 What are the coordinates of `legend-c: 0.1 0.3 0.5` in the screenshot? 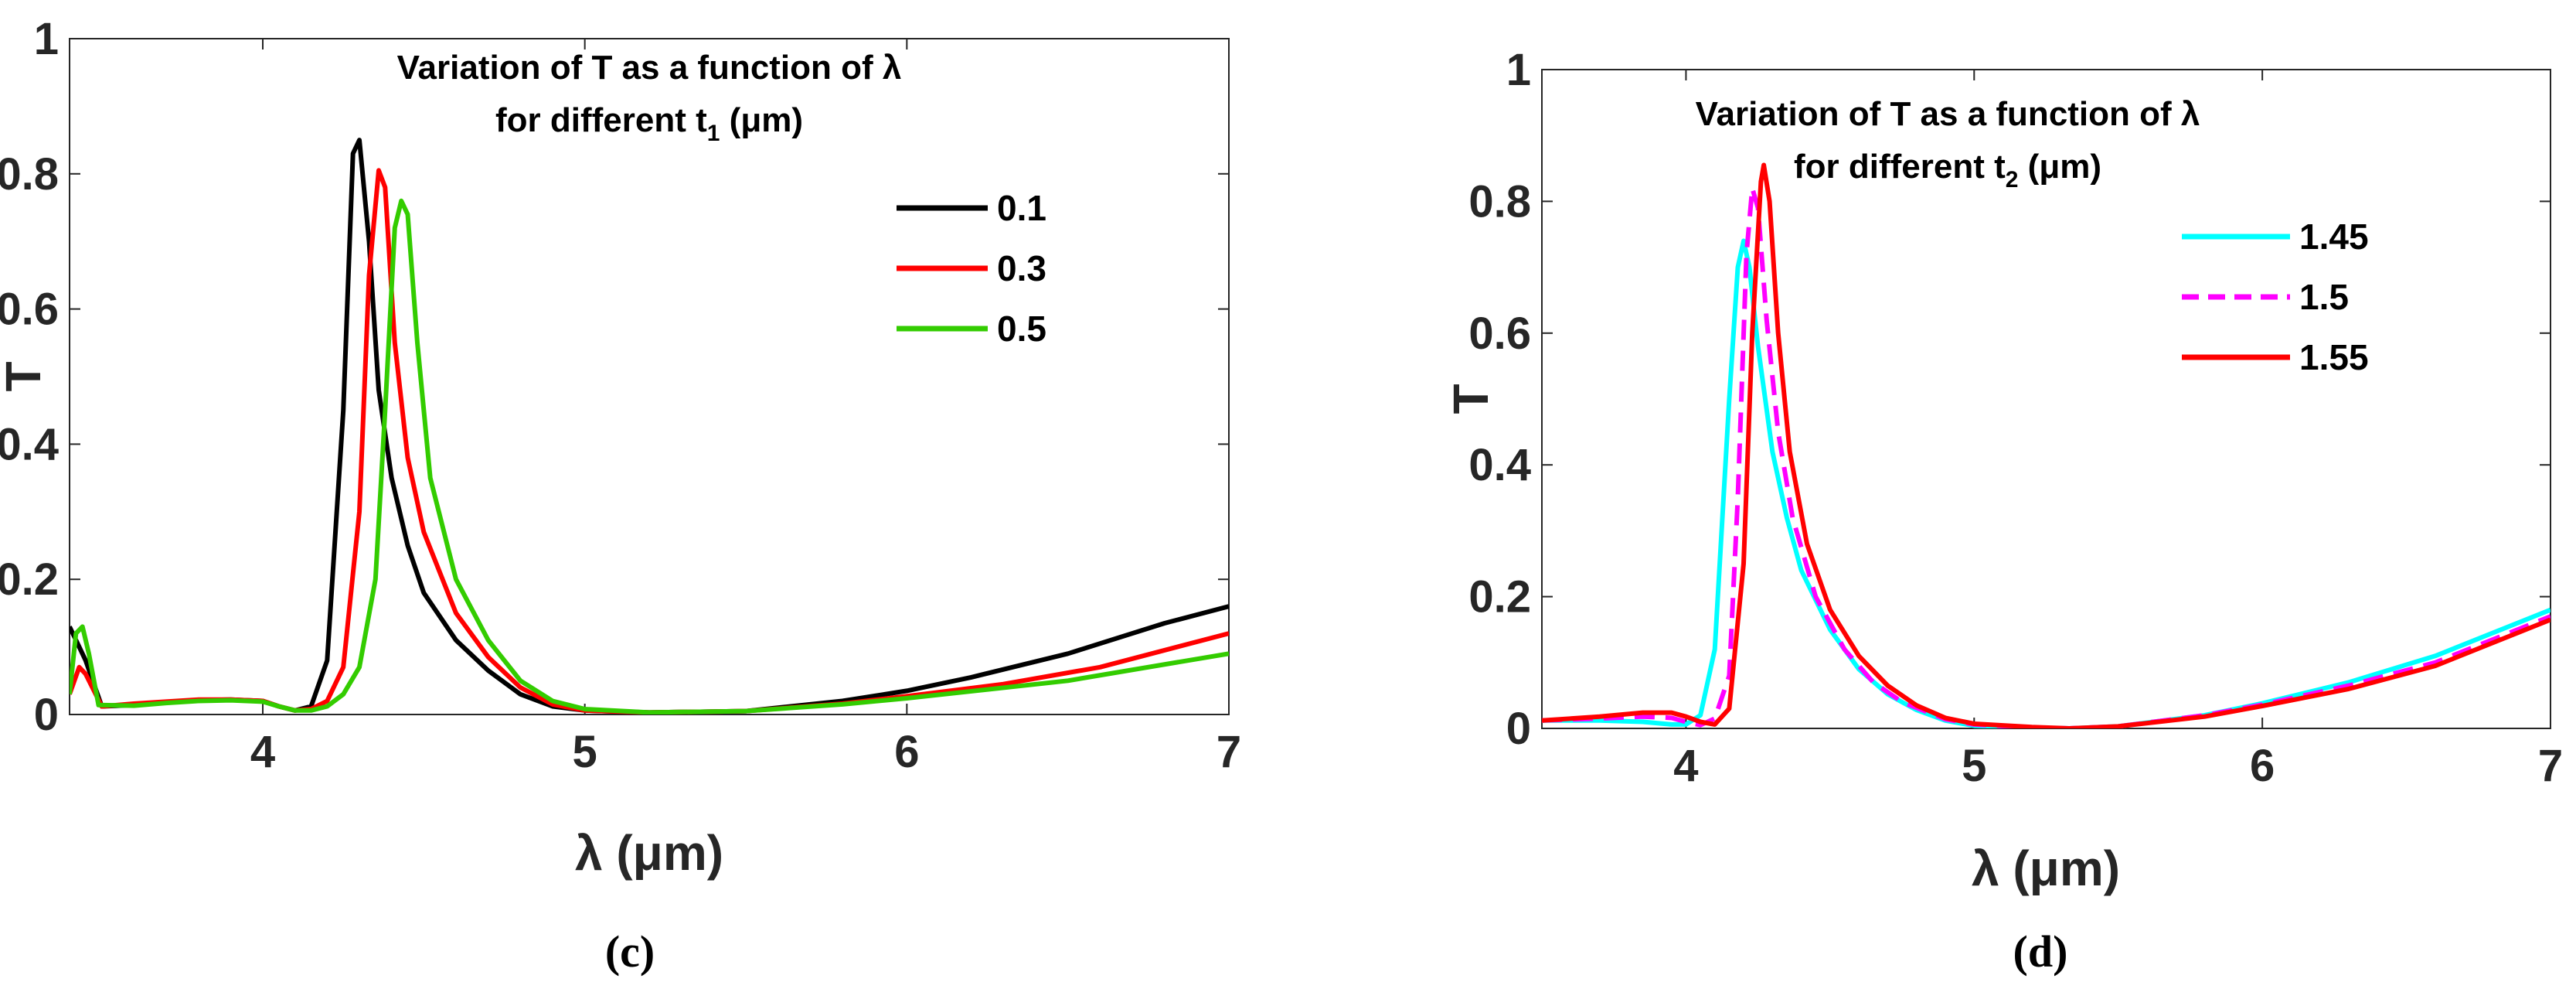 It's located at (971, 268).